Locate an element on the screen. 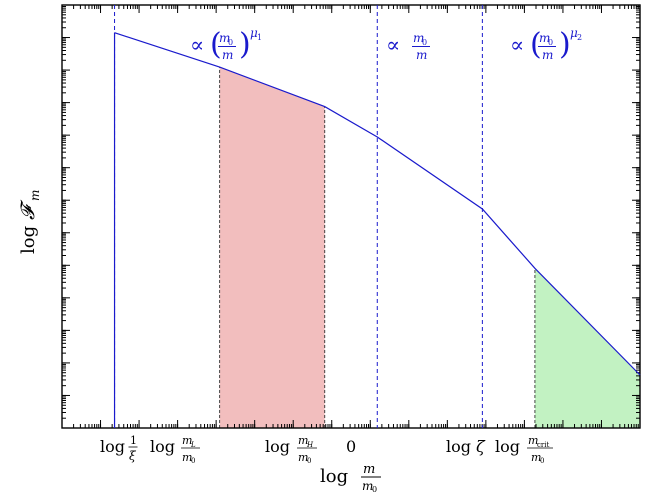  svg-text: crit is located at coordinates (543, 445).